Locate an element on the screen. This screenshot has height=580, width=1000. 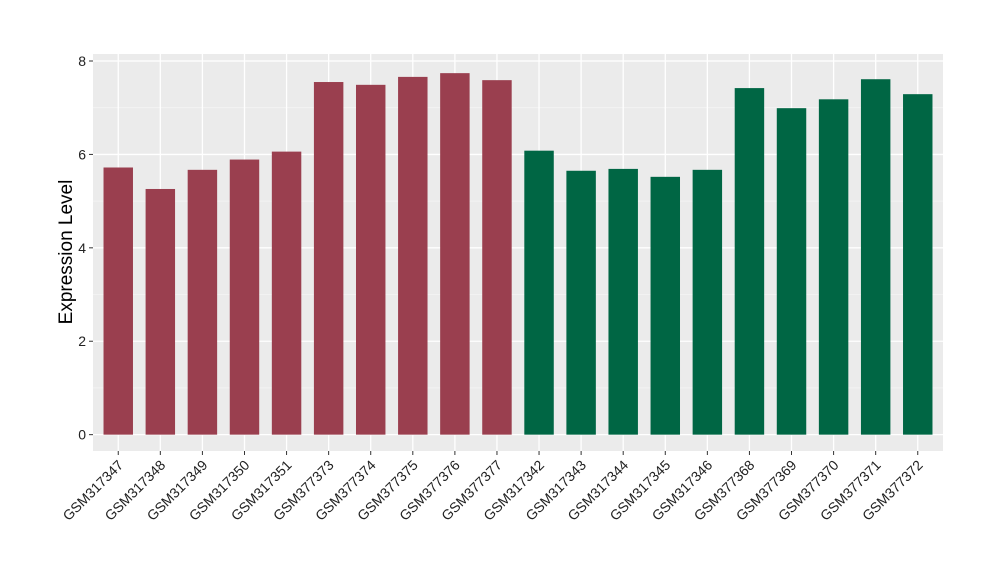
bar-GSM377370 is located at coordinates (833, 267).